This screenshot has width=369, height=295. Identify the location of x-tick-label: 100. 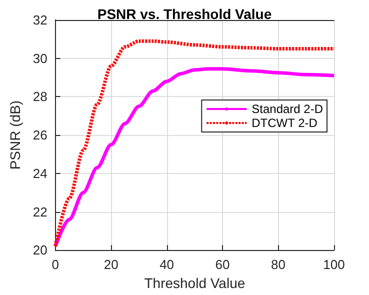
(334, 264).